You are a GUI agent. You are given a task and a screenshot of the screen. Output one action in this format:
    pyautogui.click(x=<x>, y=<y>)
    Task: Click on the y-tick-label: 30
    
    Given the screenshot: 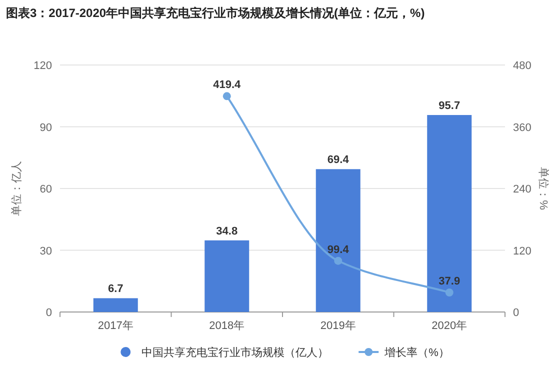 What is the action you would take?
    pyautogui.click(x=46, y=251)
    